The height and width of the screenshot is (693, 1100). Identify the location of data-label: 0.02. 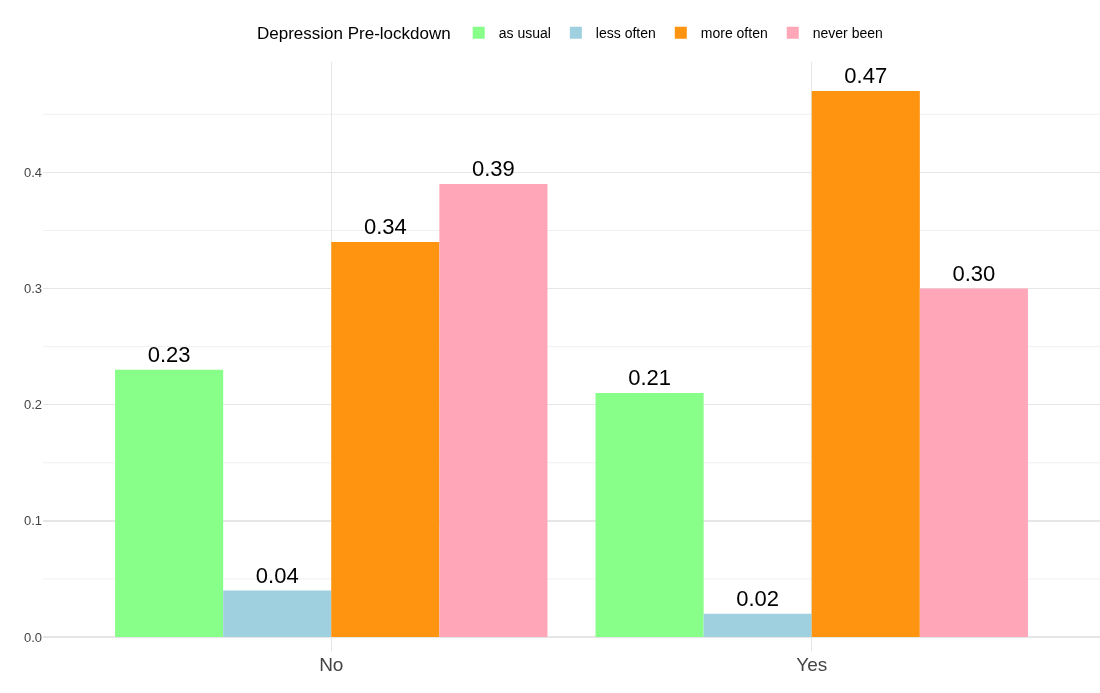
(758, 598).